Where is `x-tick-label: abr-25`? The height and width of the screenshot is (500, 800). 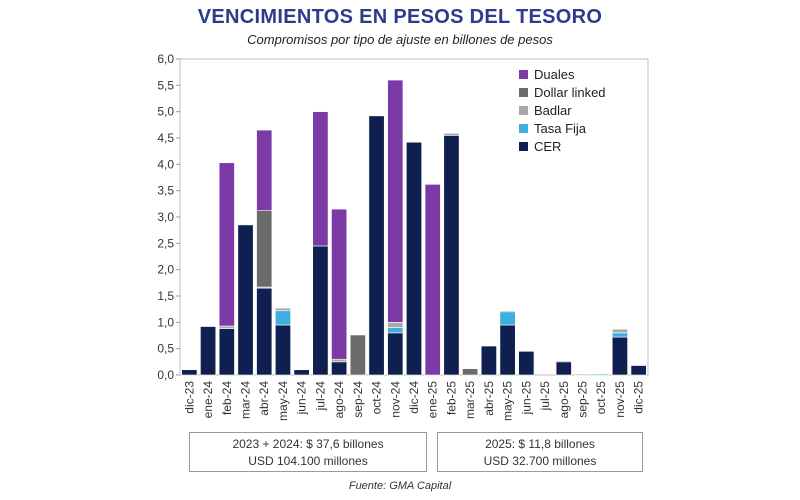
x-tick-label: abr-25 is located at coordinates (489, 398).